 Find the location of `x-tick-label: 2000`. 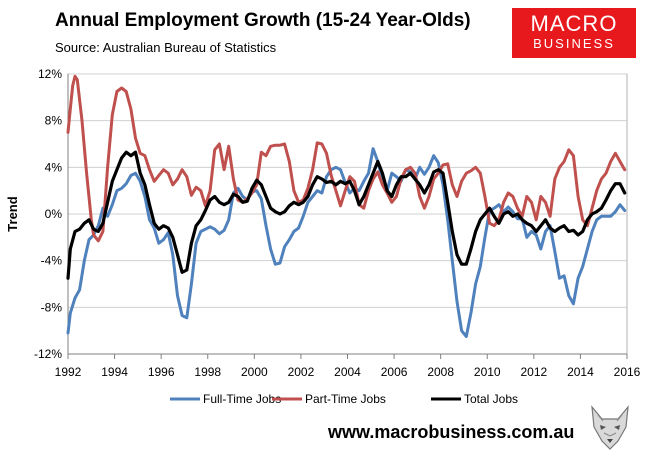

x-tick-label: 2000 is located at coordinates (254, 372).